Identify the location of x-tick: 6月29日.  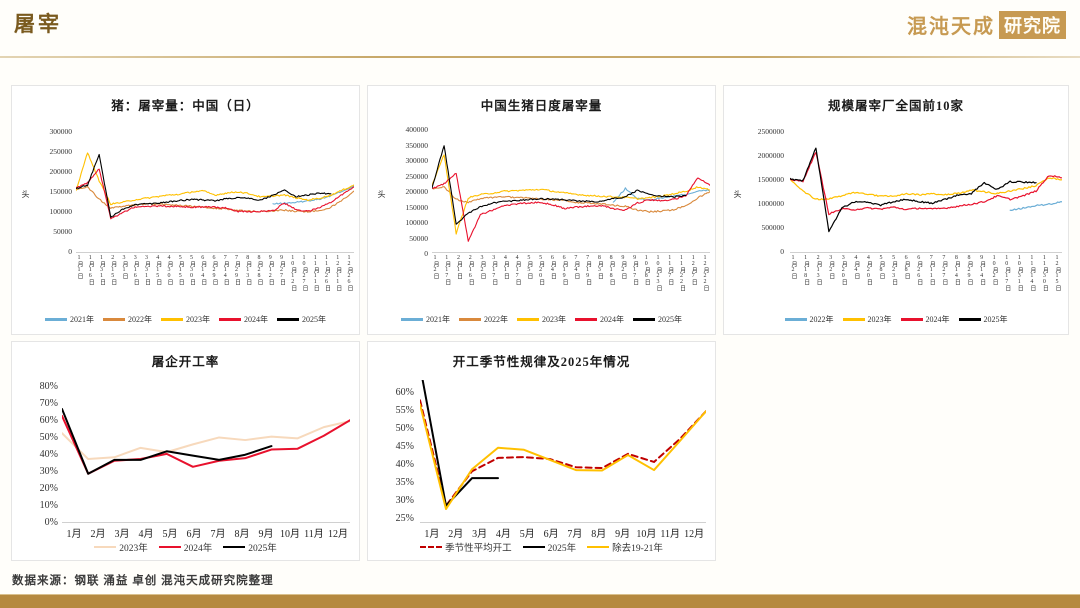
(214, 270).